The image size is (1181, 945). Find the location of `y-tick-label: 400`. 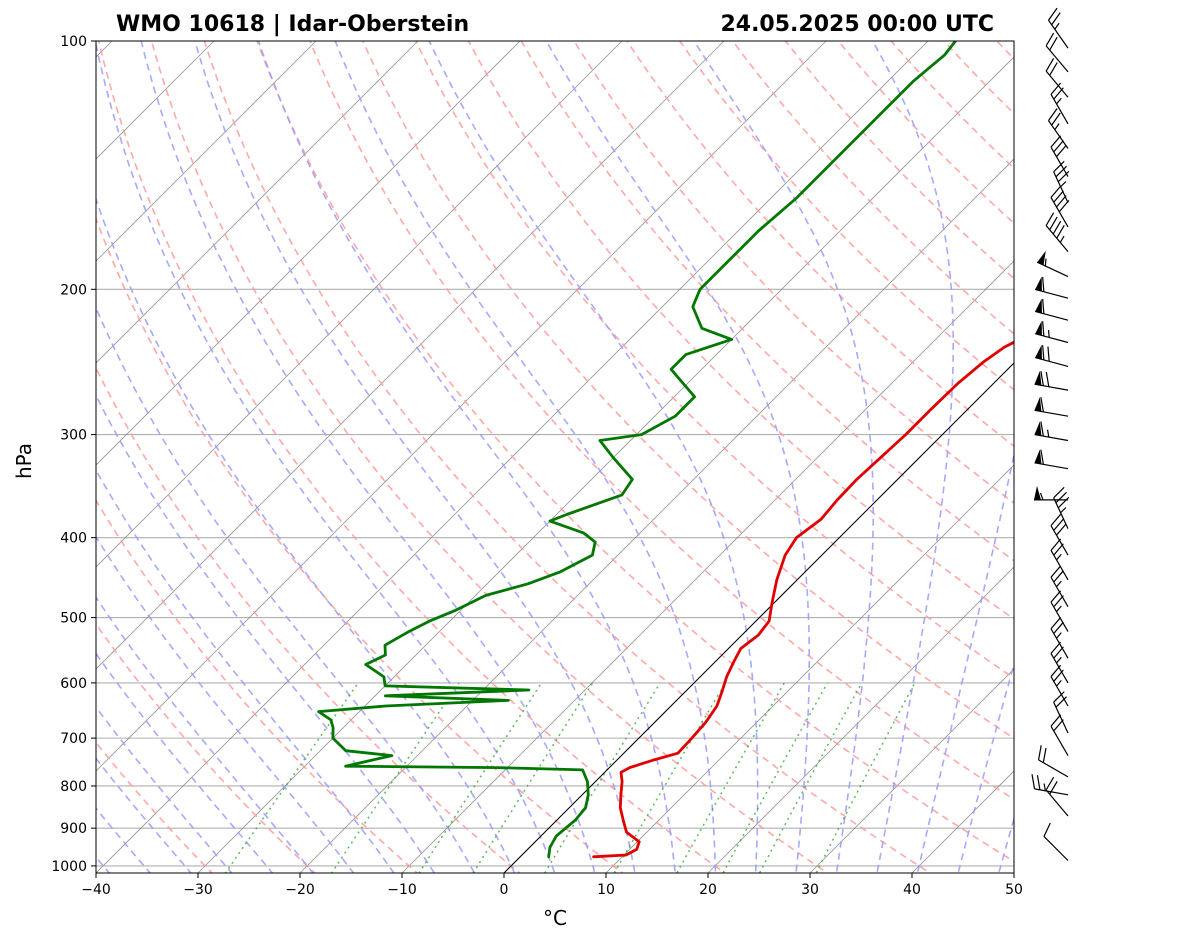

y-tick-label: 400 is located at coordinates (73, 539).